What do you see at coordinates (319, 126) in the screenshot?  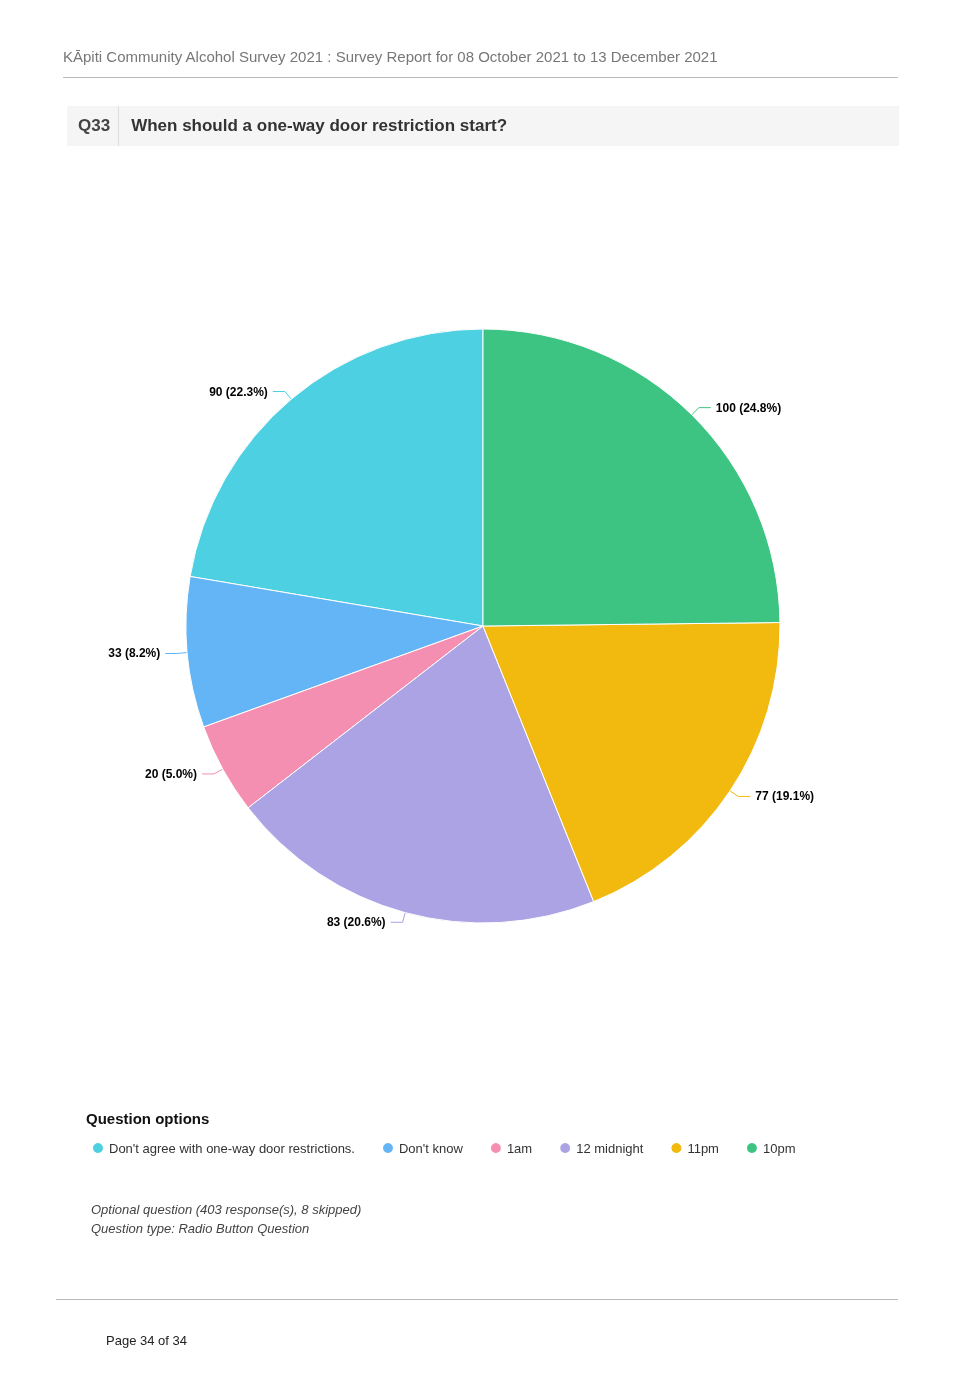 I see `chart-title: When should a one-way door restriction start?` at bounding box center [319, 126].